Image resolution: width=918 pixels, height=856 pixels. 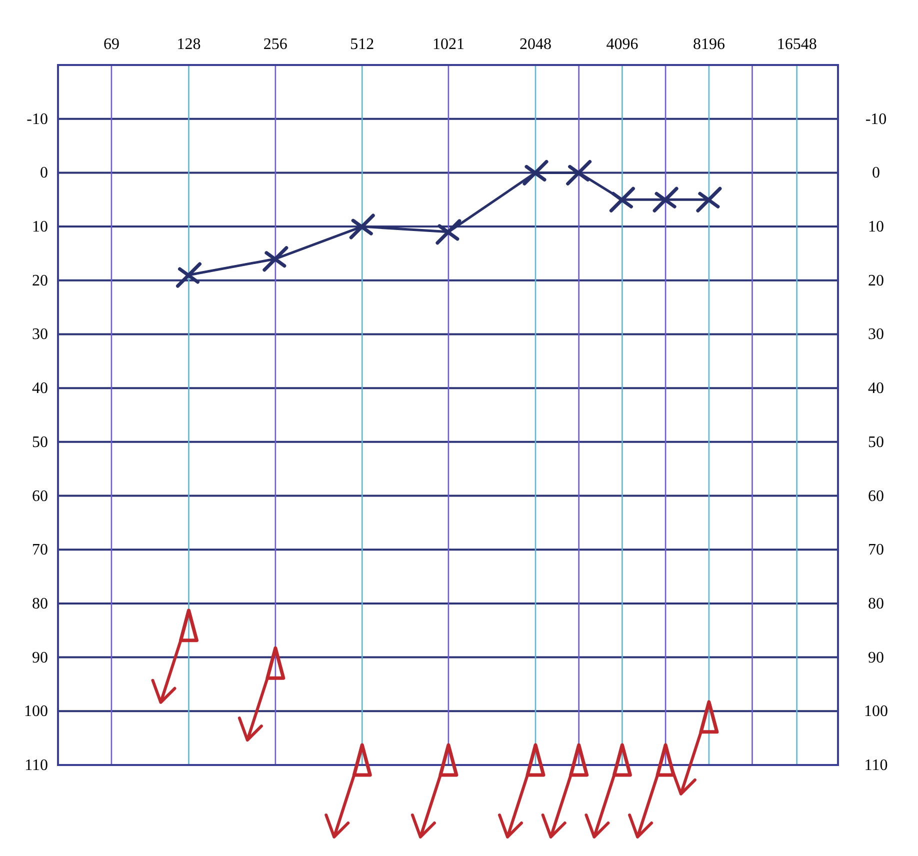 What do you see at coordinates (796, 44) in the screenshot?
I see `x-tick-label: 16548` at bounding box center [796, 44].